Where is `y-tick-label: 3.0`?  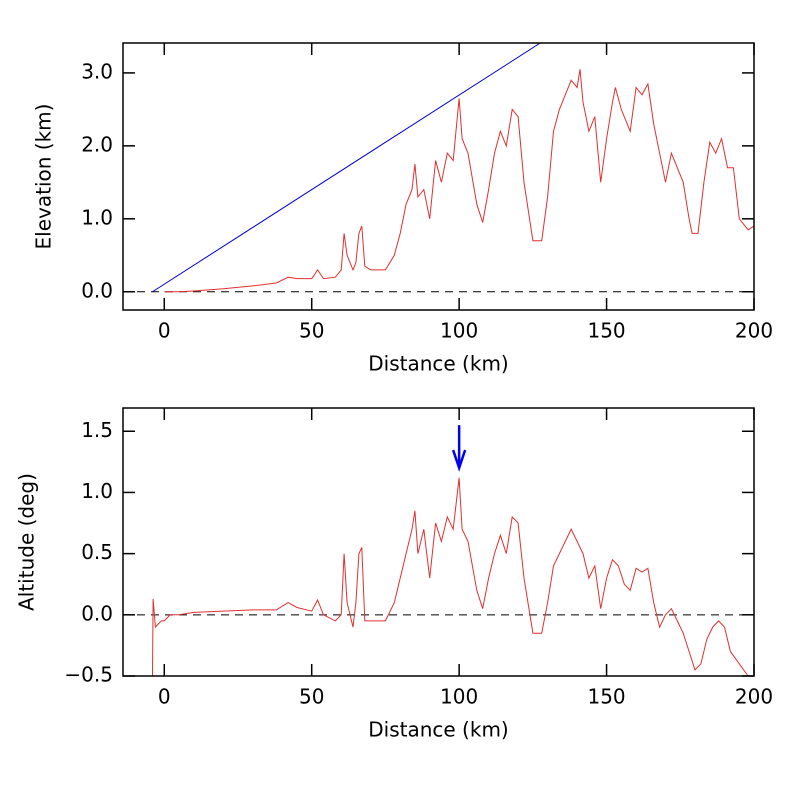
y-tick-label: 3.0 is located at coordinates (97, 71).